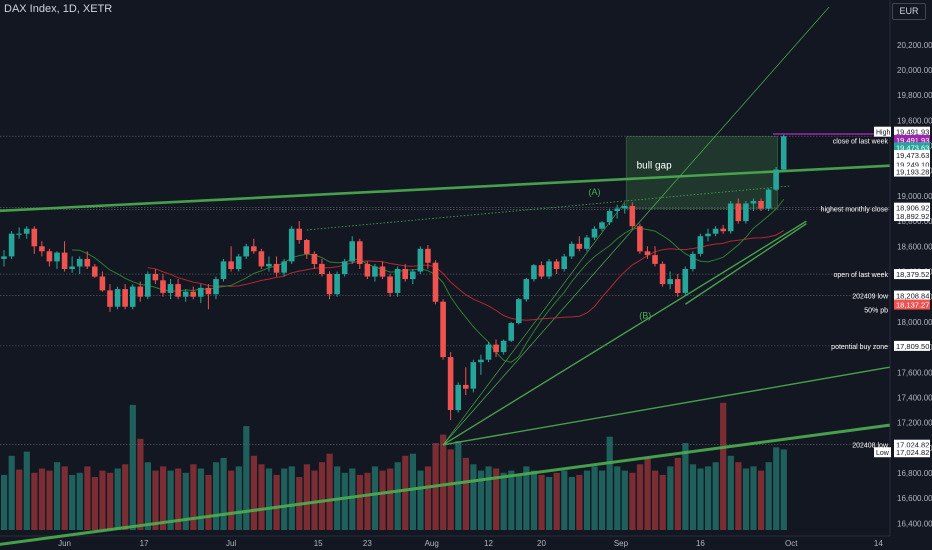 The width and height of the screenshot is (932, 550). Describe the element at coordinates (745, 264) in the screenshot. I see `swing-b-trendline` at that location.